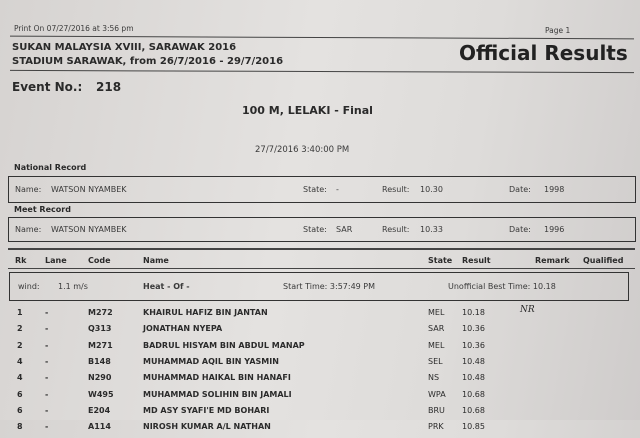 Image resolution: width=640 pixels, height=438 pixels. Describe the element at coordinates (109, 87) in the screenshot. I see `event-number: 218` at that location.